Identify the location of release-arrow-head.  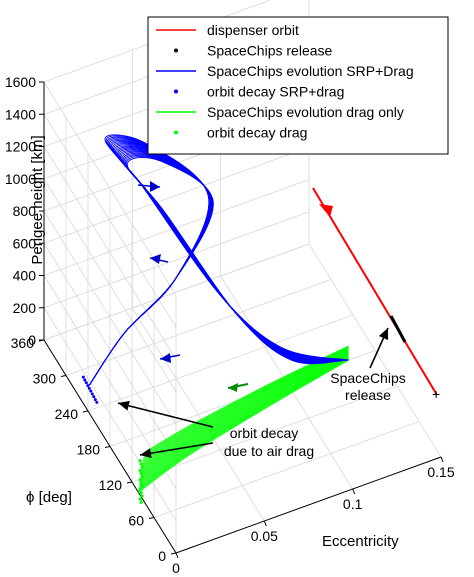
(383, 334).